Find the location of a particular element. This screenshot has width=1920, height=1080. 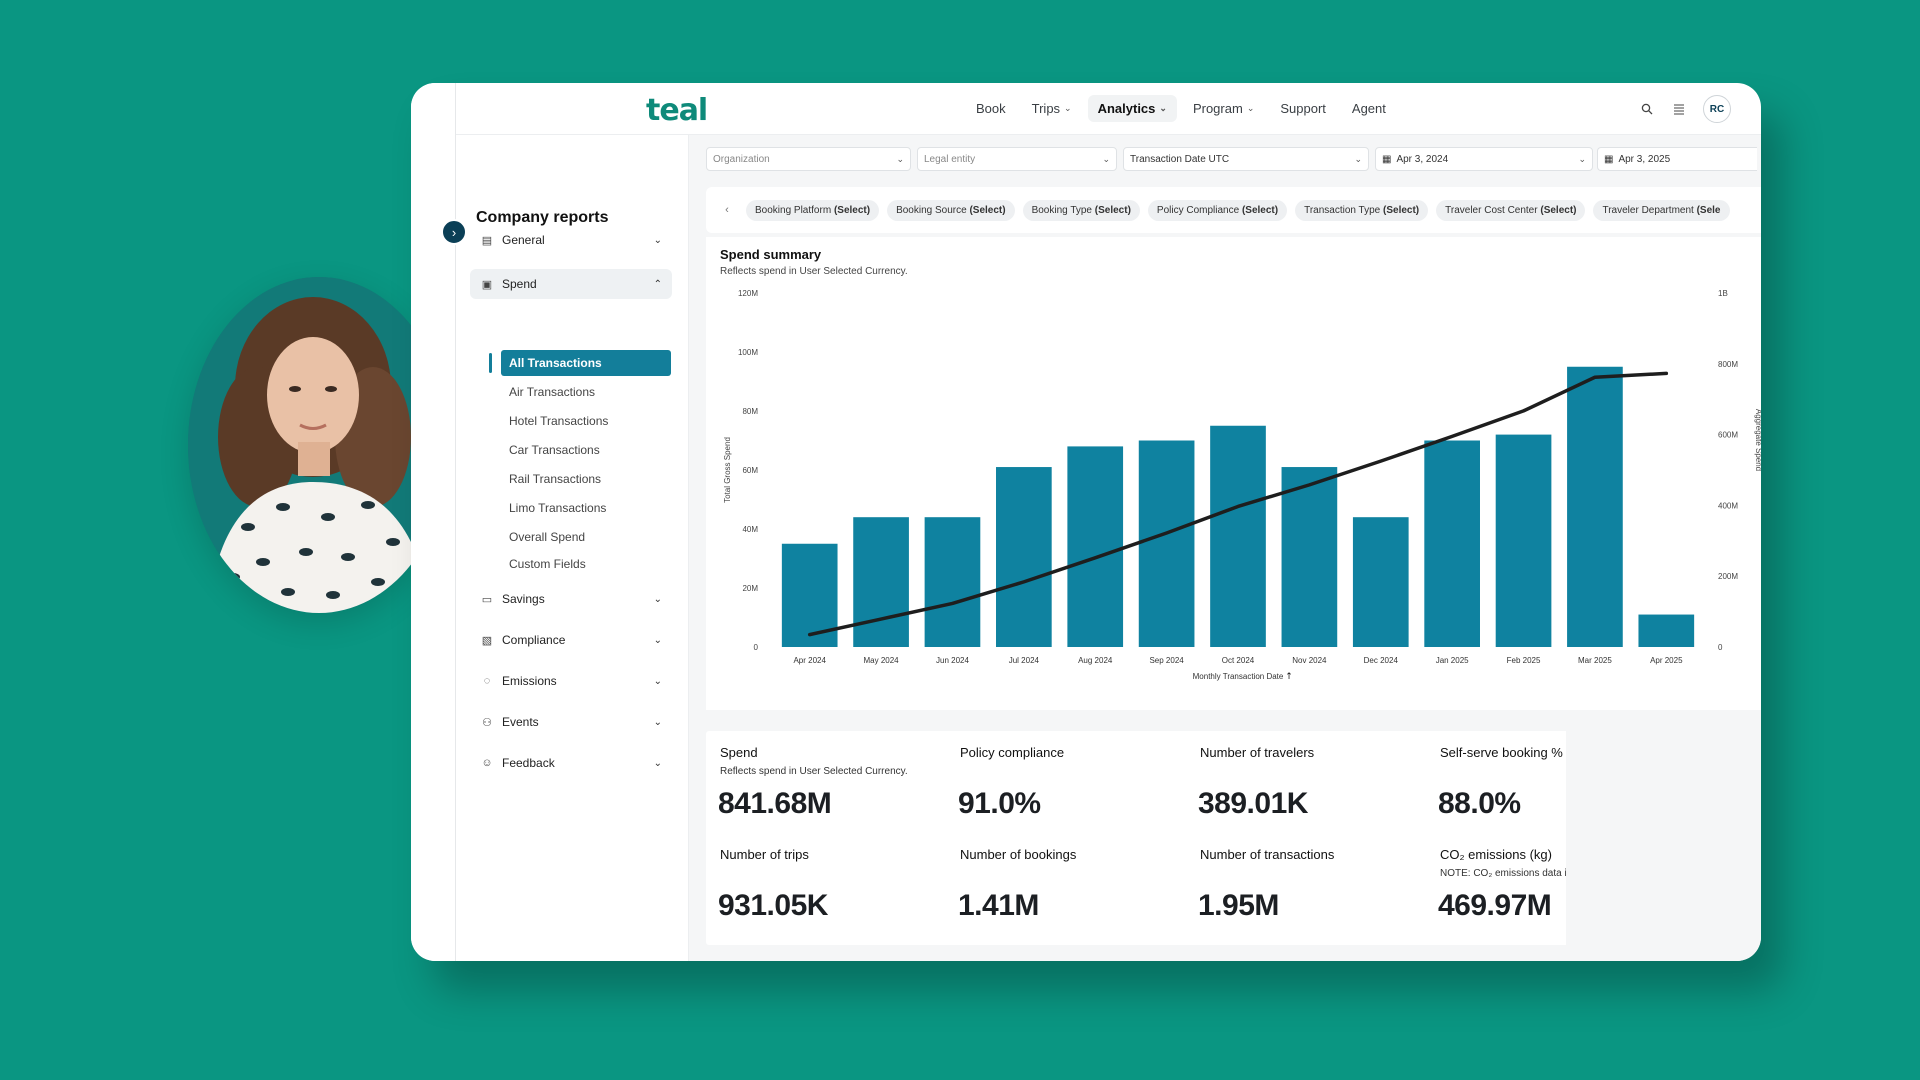

bar-aug-2024 is located at coordinates (1095, 546).